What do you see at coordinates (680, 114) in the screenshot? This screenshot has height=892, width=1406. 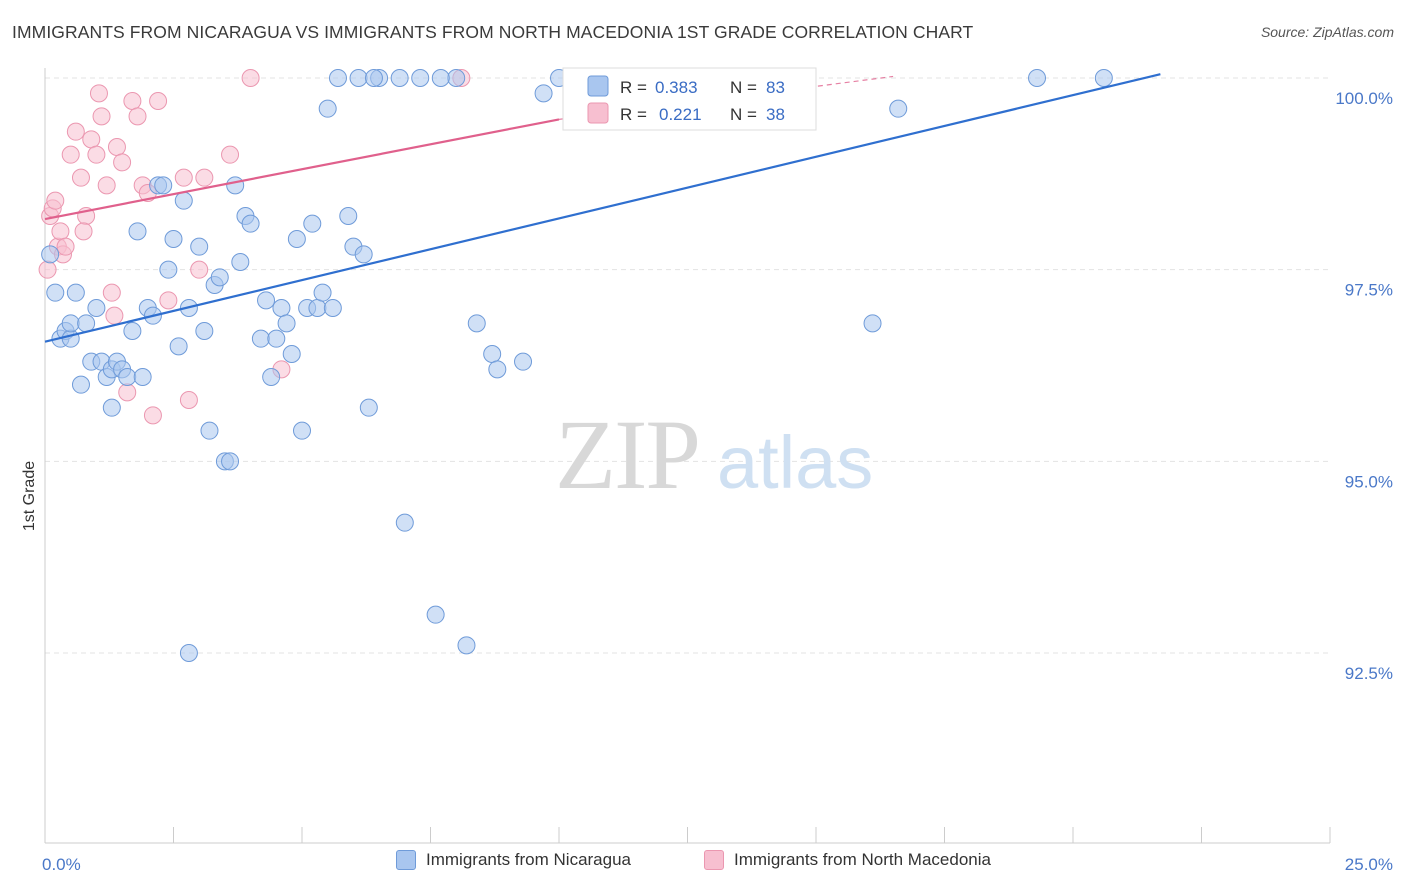 I see `legend-r-value-2: 0.221` at bounding box center [680, 114].